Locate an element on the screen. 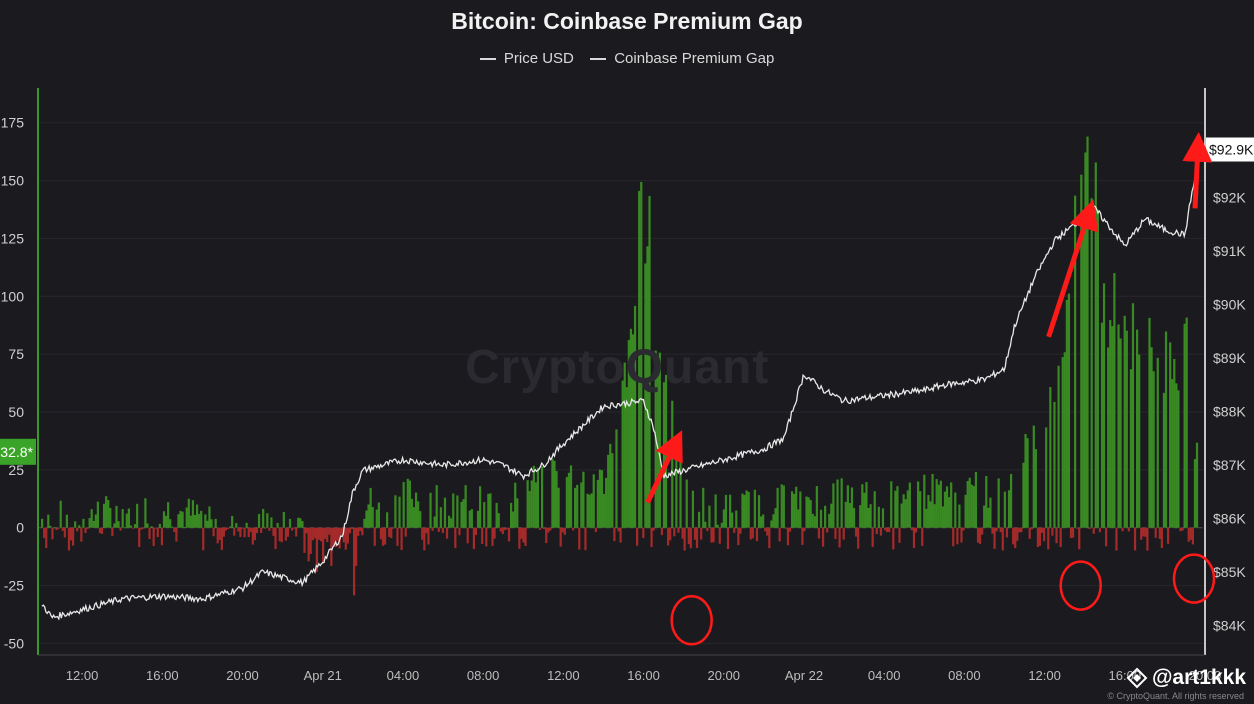  legend-label-price: Price USD is located at coordinates (538, 58).